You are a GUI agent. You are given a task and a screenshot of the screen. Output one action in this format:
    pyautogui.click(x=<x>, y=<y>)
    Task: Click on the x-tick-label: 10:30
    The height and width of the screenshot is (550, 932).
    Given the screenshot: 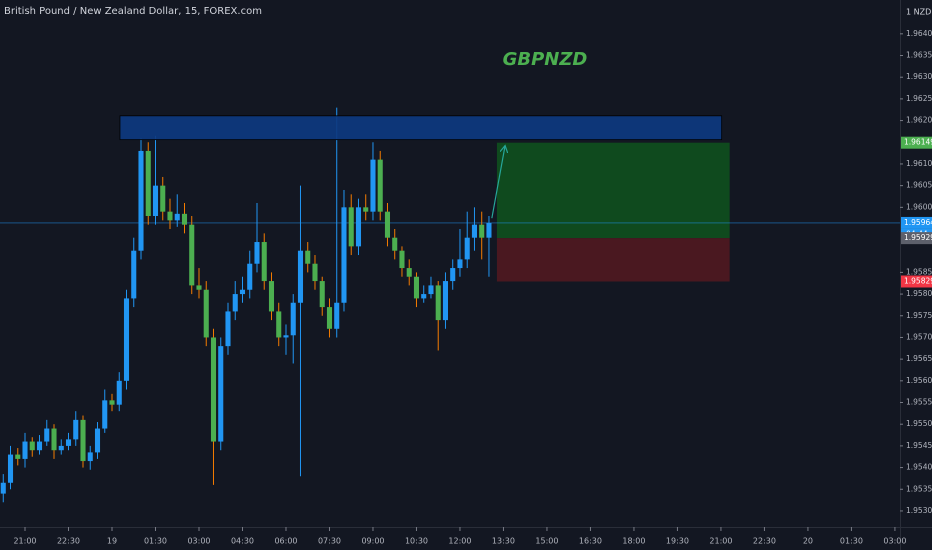 What is the action you would take?
    pyautogui.click(x=416, y=541)
    